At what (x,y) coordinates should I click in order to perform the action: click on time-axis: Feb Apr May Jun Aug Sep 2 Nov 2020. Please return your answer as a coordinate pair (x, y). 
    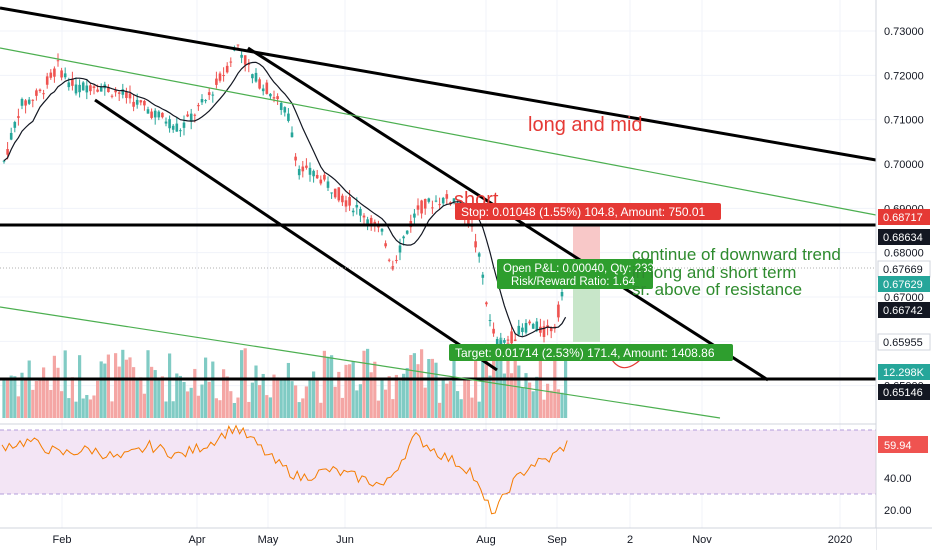
    Looking at the image, I should click on (466, 538).